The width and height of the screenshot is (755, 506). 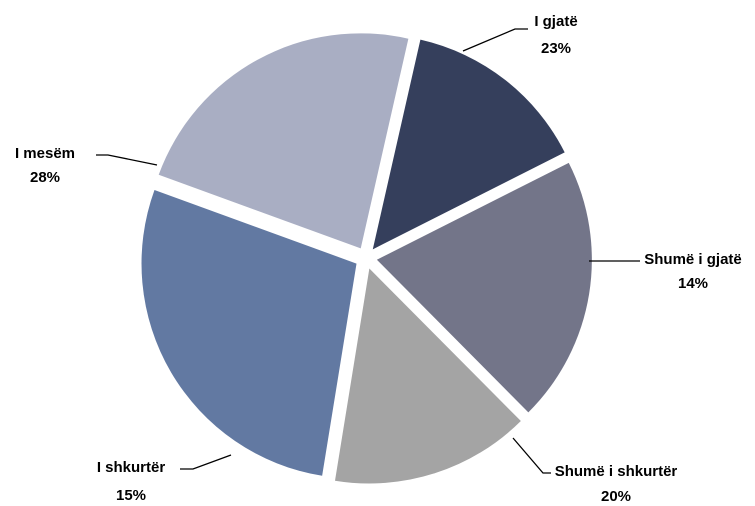 I want to click on slice-label-shume-i-shkurter: Shumë i shkurtër, so click(x=616, y=471).